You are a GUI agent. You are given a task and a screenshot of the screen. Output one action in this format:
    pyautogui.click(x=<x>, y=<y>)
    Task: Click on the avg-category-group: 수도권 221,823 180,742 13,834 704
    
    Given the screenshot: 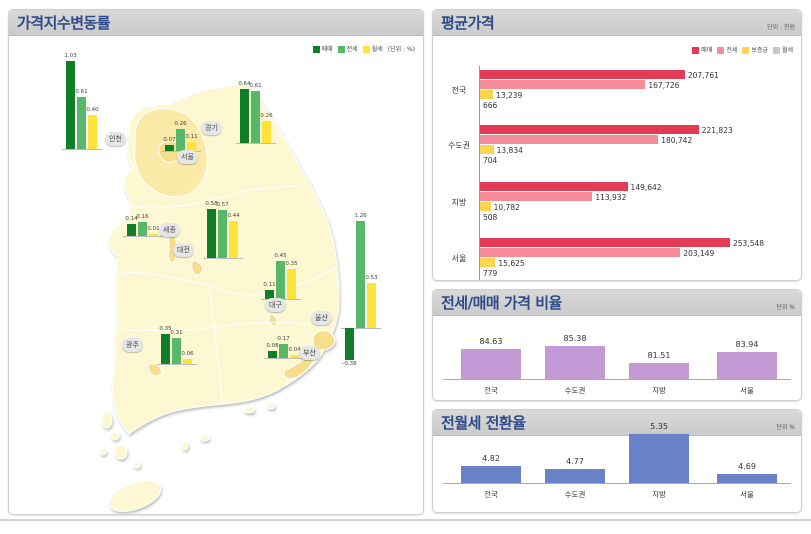 What is the action you would take?
    pyautogui.click(x=617, y=146)
    